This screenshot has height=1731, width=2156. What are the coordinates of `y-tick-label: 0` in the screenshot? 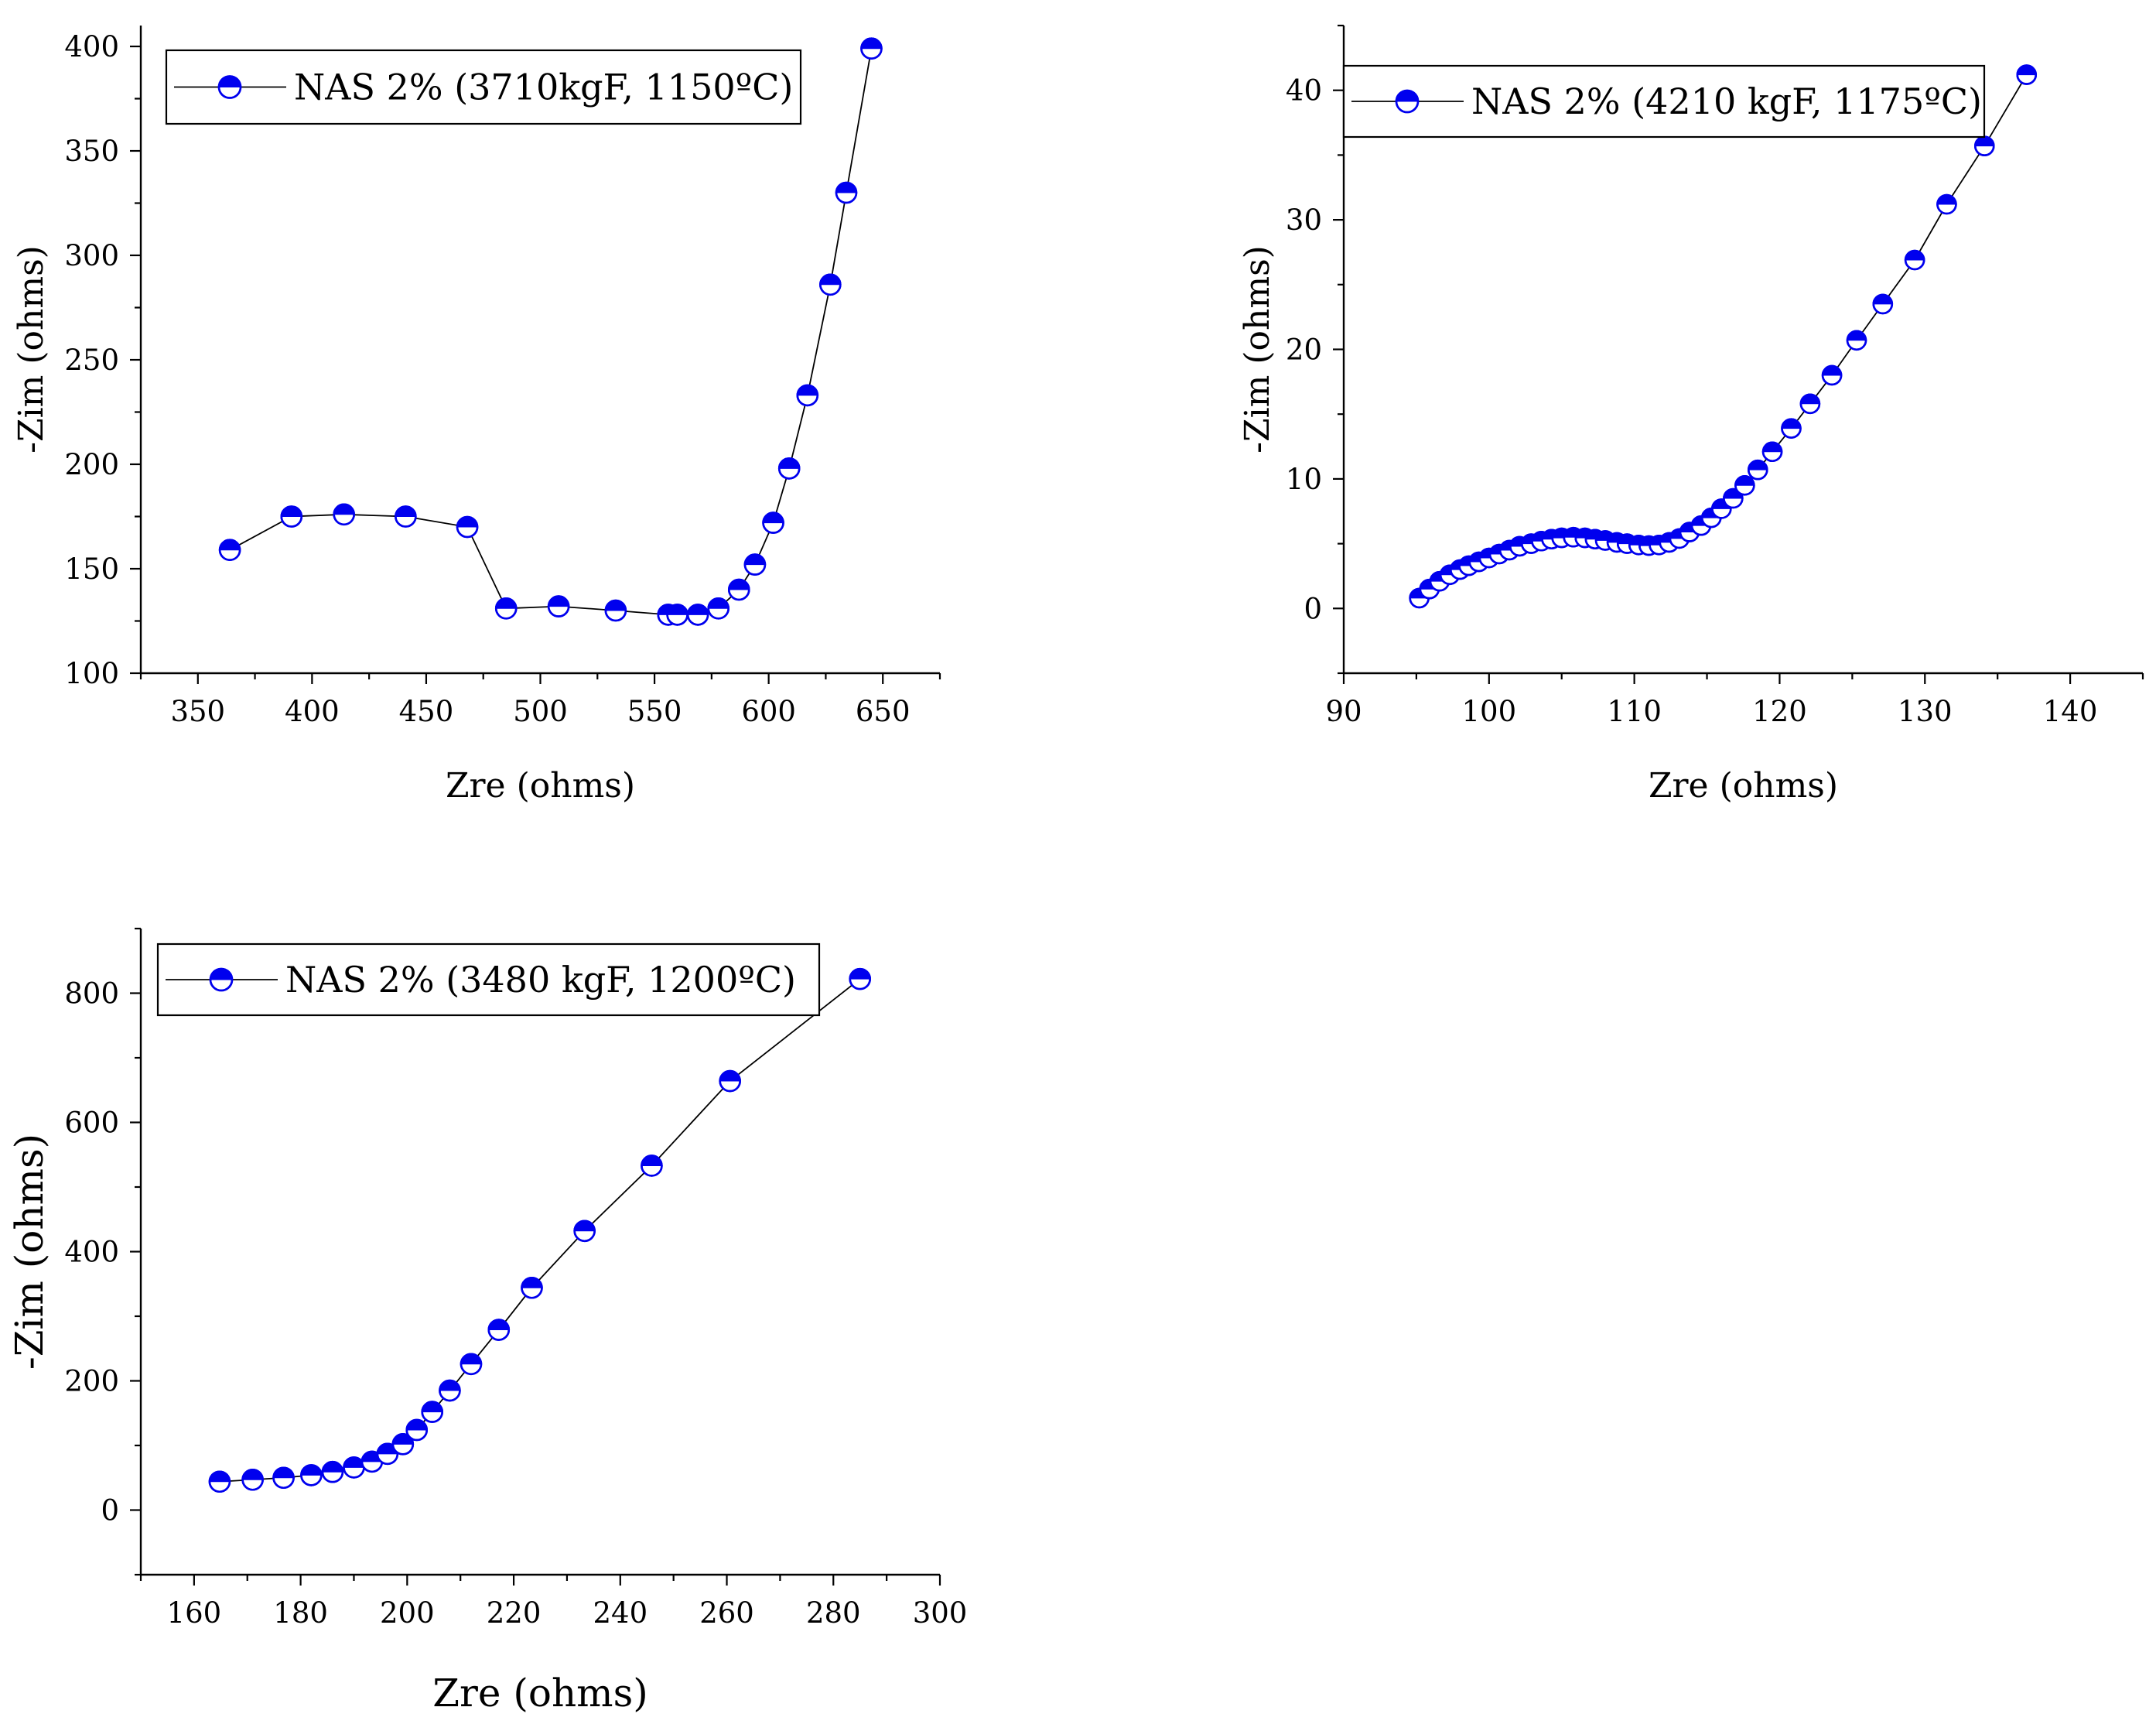 It's located at (1313, 608).